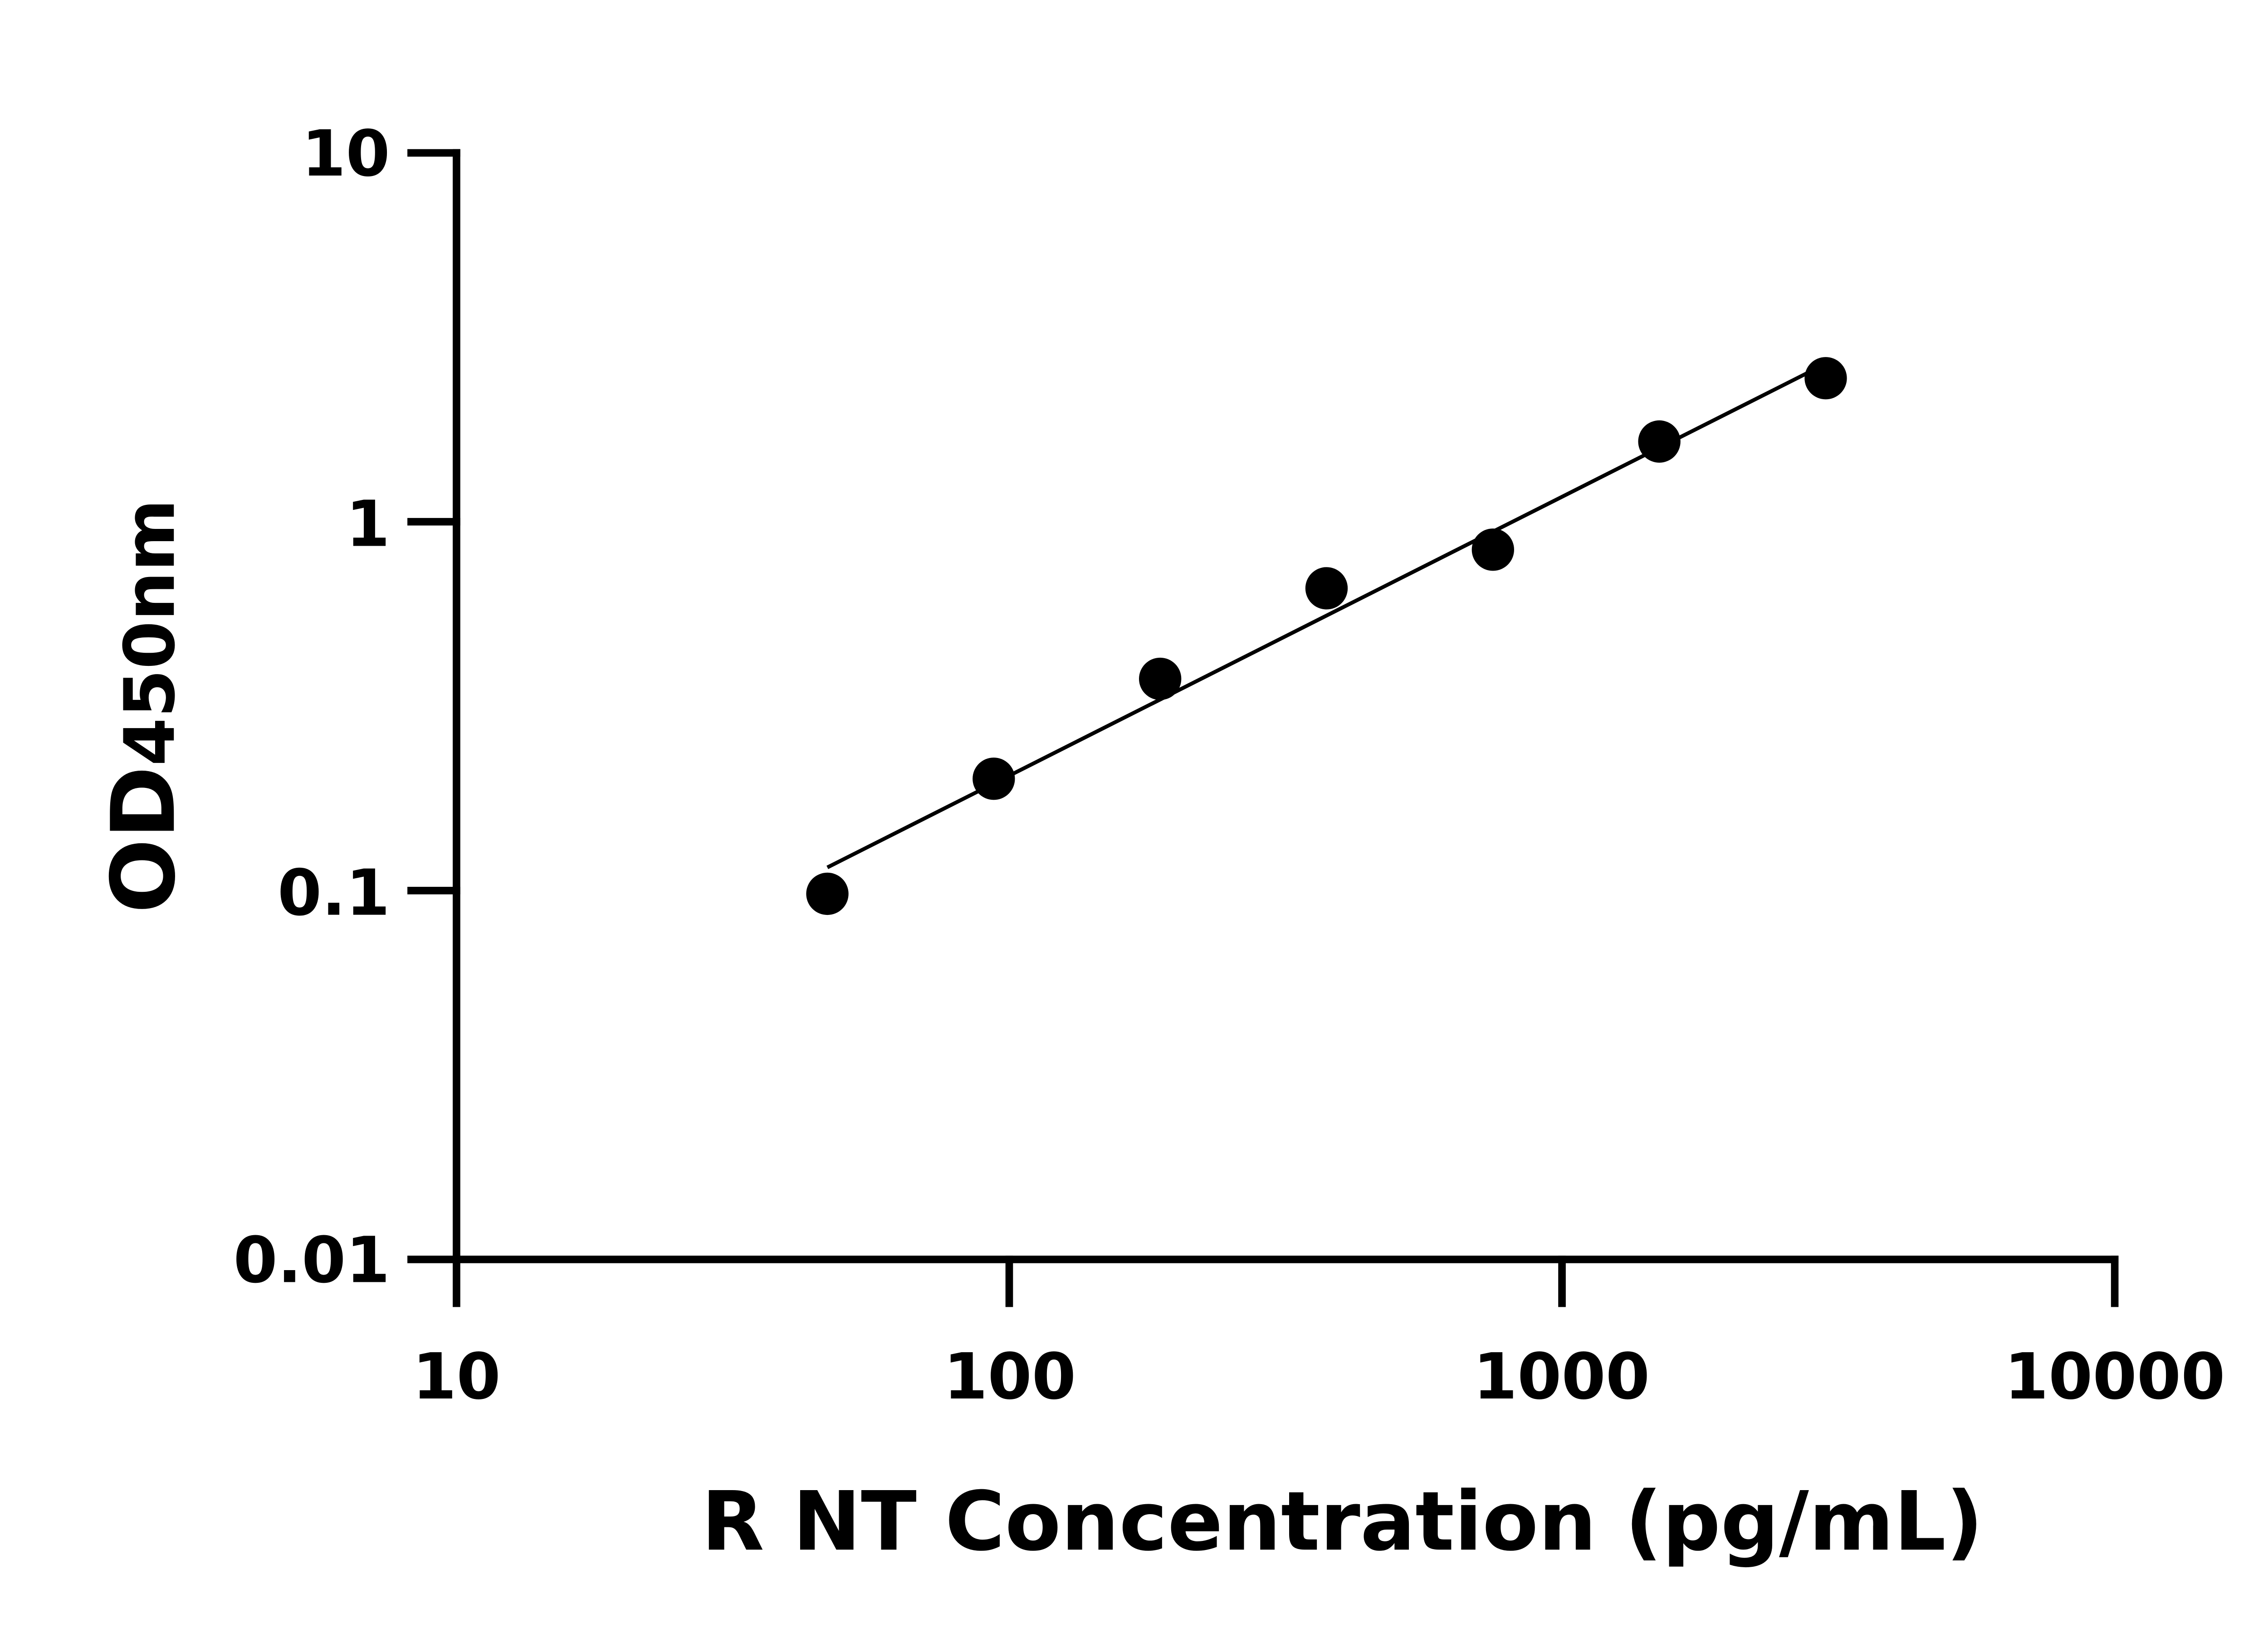 This screenshot has width=2268, height=1633. Describe the element at coordinates (144, 840) in the screenshot. I see `y-axis-title-main: OD` at that location.